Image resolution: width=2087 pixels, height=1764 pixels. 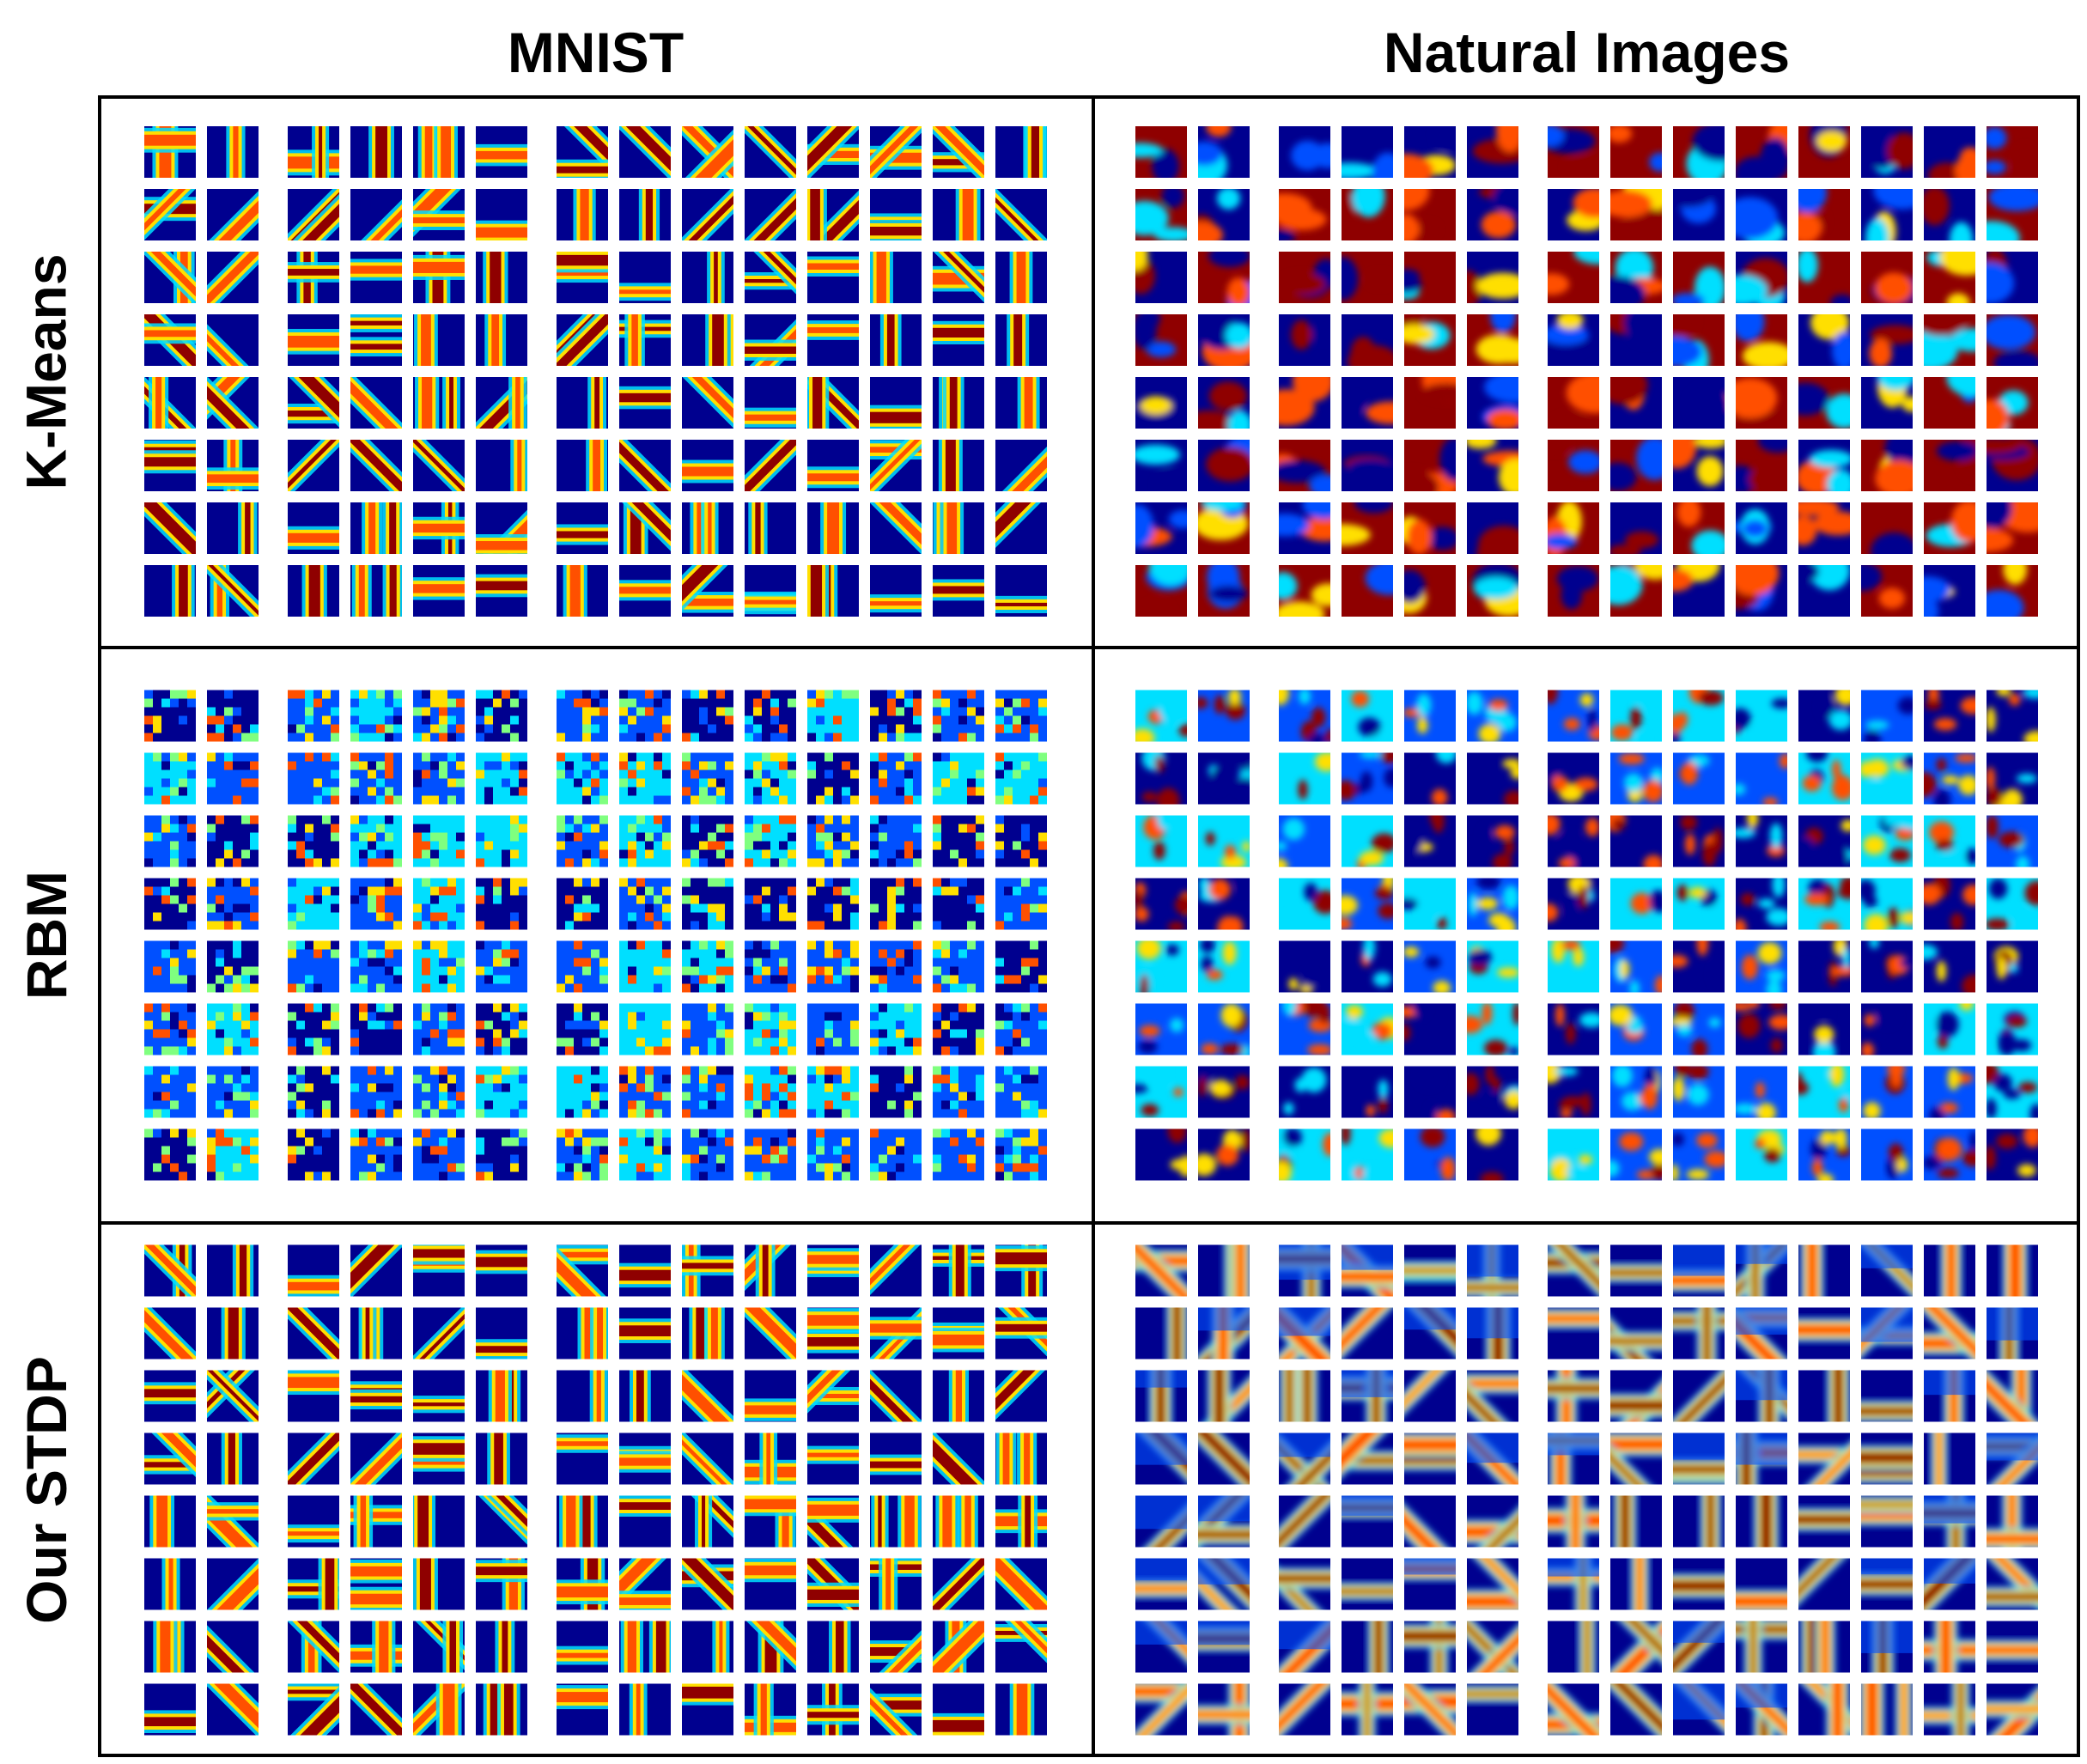 What do you see at coordinates (46, 935) in the screenshot?
I see `row-label-rbm-text: RBM` at bounding box center [46, 935].